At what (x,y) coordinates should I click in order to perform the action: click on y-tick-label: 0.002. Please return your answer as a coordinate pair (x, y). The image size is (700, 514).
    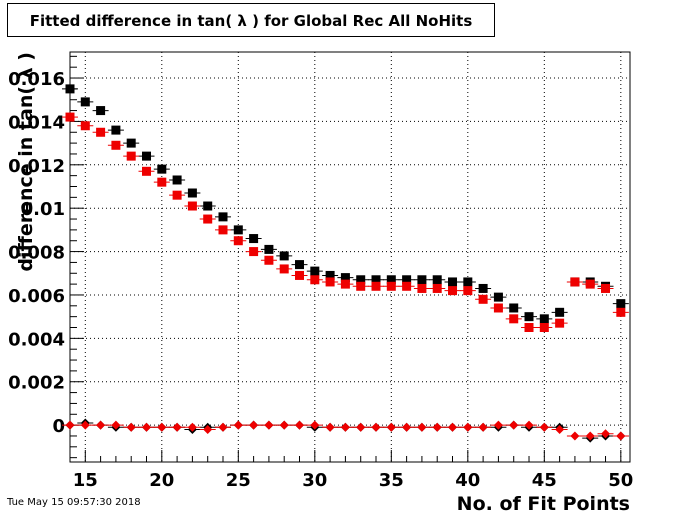
    Looking at the image, I should click on (36, 383).